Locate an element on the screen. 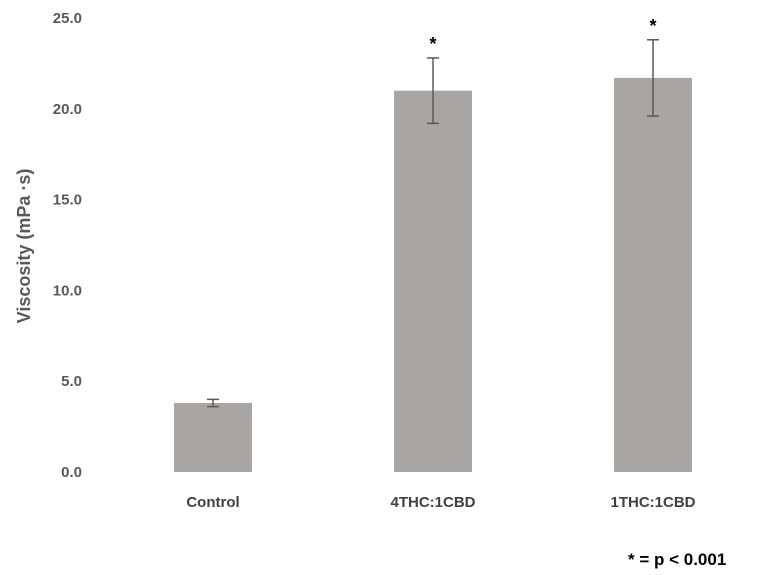 Image resolution: width=773 pixels, height=575 pixels. x-category-label: Control is located at coordinates (212, 502).